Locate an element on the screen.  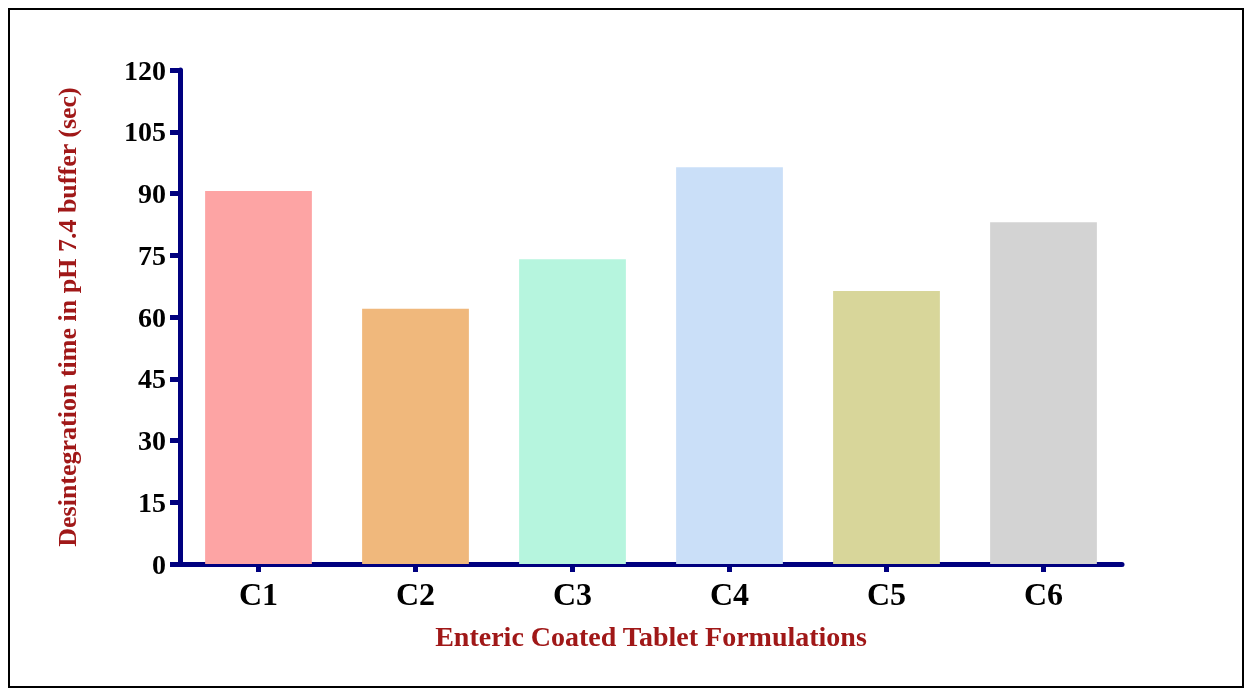
x-tick-label: C4 is located at coordinates (729, 594).